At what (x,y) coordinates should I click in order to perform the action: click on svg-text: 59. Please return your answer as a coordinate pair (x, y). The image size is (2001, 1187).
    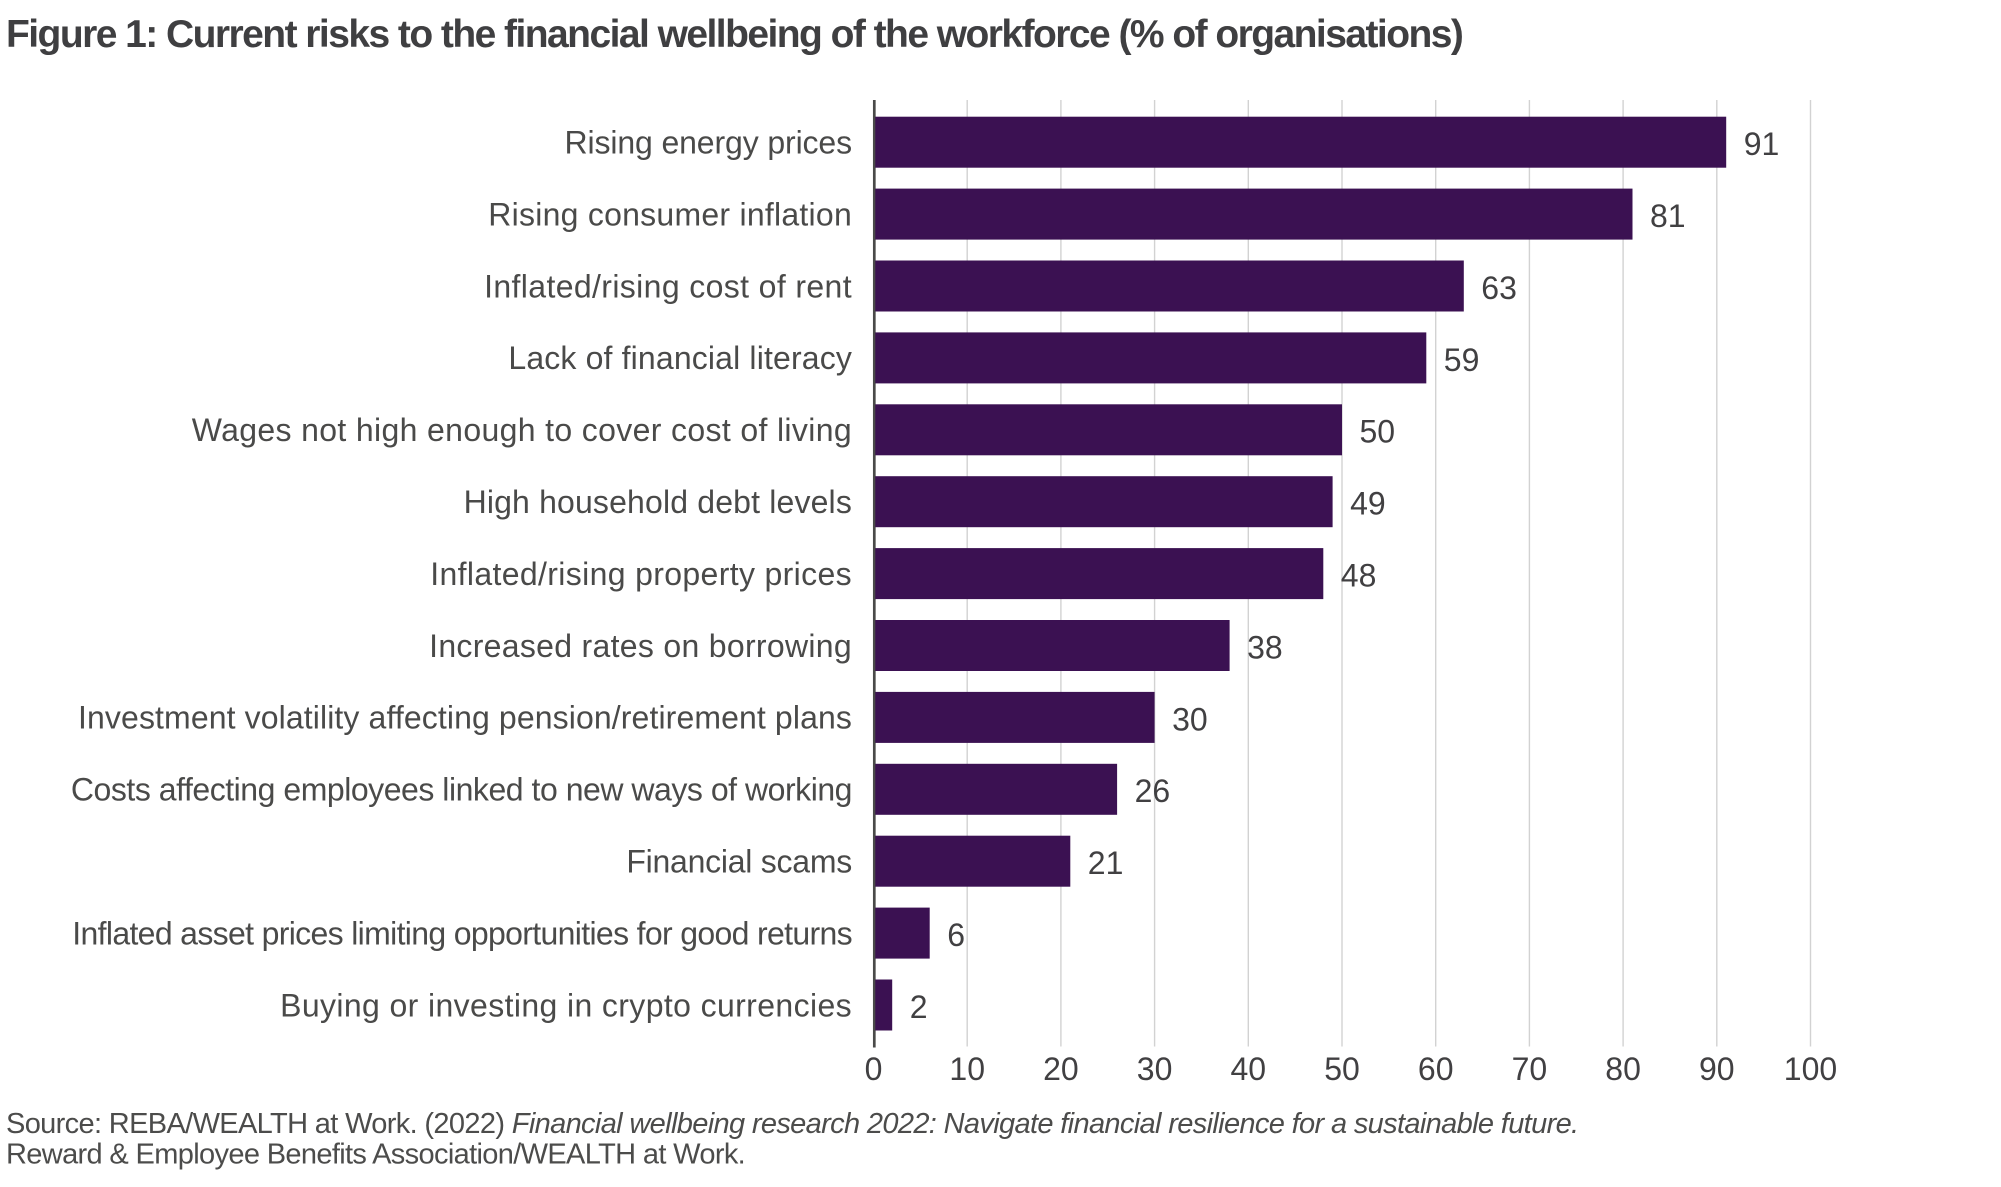
    Looking at the image, I should click on (1462, 360).